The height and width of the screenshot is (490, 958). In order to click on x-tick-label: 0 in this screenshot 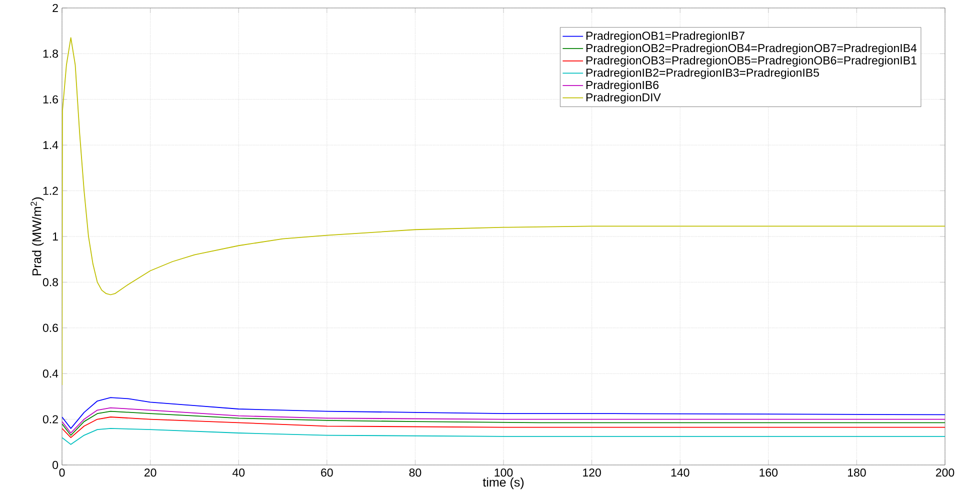, I will do `click(62, 472)`.